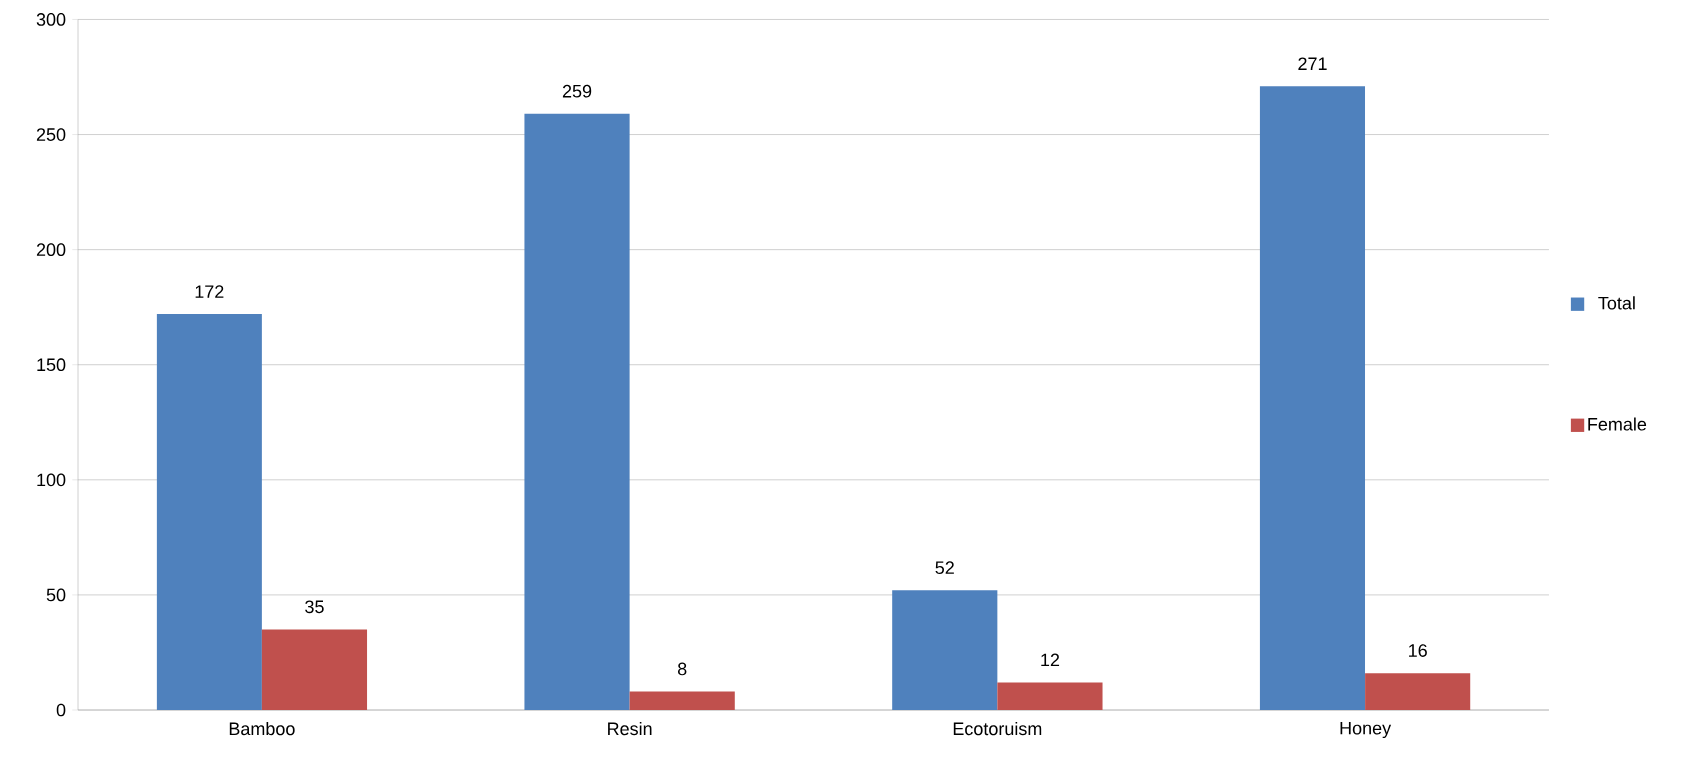  I want to click on x-tick-label: Resin, so click(630, 728).